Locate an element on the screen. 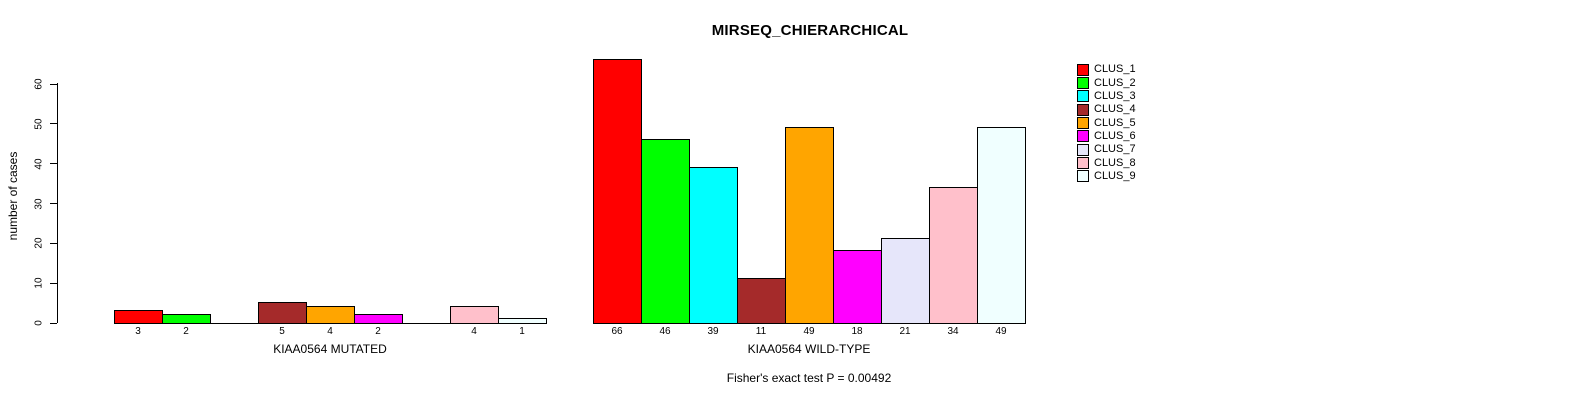  legend-label: CLUS_6 is located at coordinates (1115, 135).